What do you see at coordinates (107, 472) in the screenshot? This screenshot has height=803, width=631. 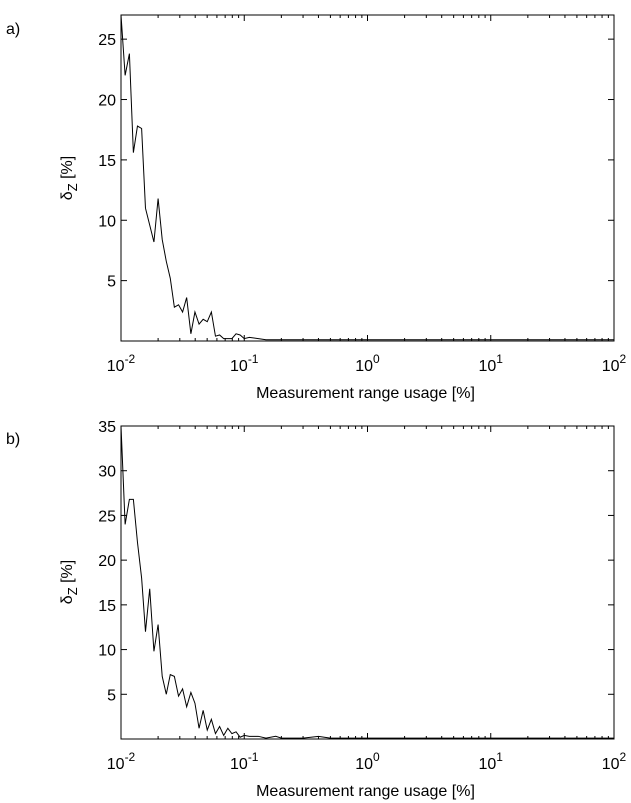 I see `y-tick-label: 30` at bounding box center [107, 472].